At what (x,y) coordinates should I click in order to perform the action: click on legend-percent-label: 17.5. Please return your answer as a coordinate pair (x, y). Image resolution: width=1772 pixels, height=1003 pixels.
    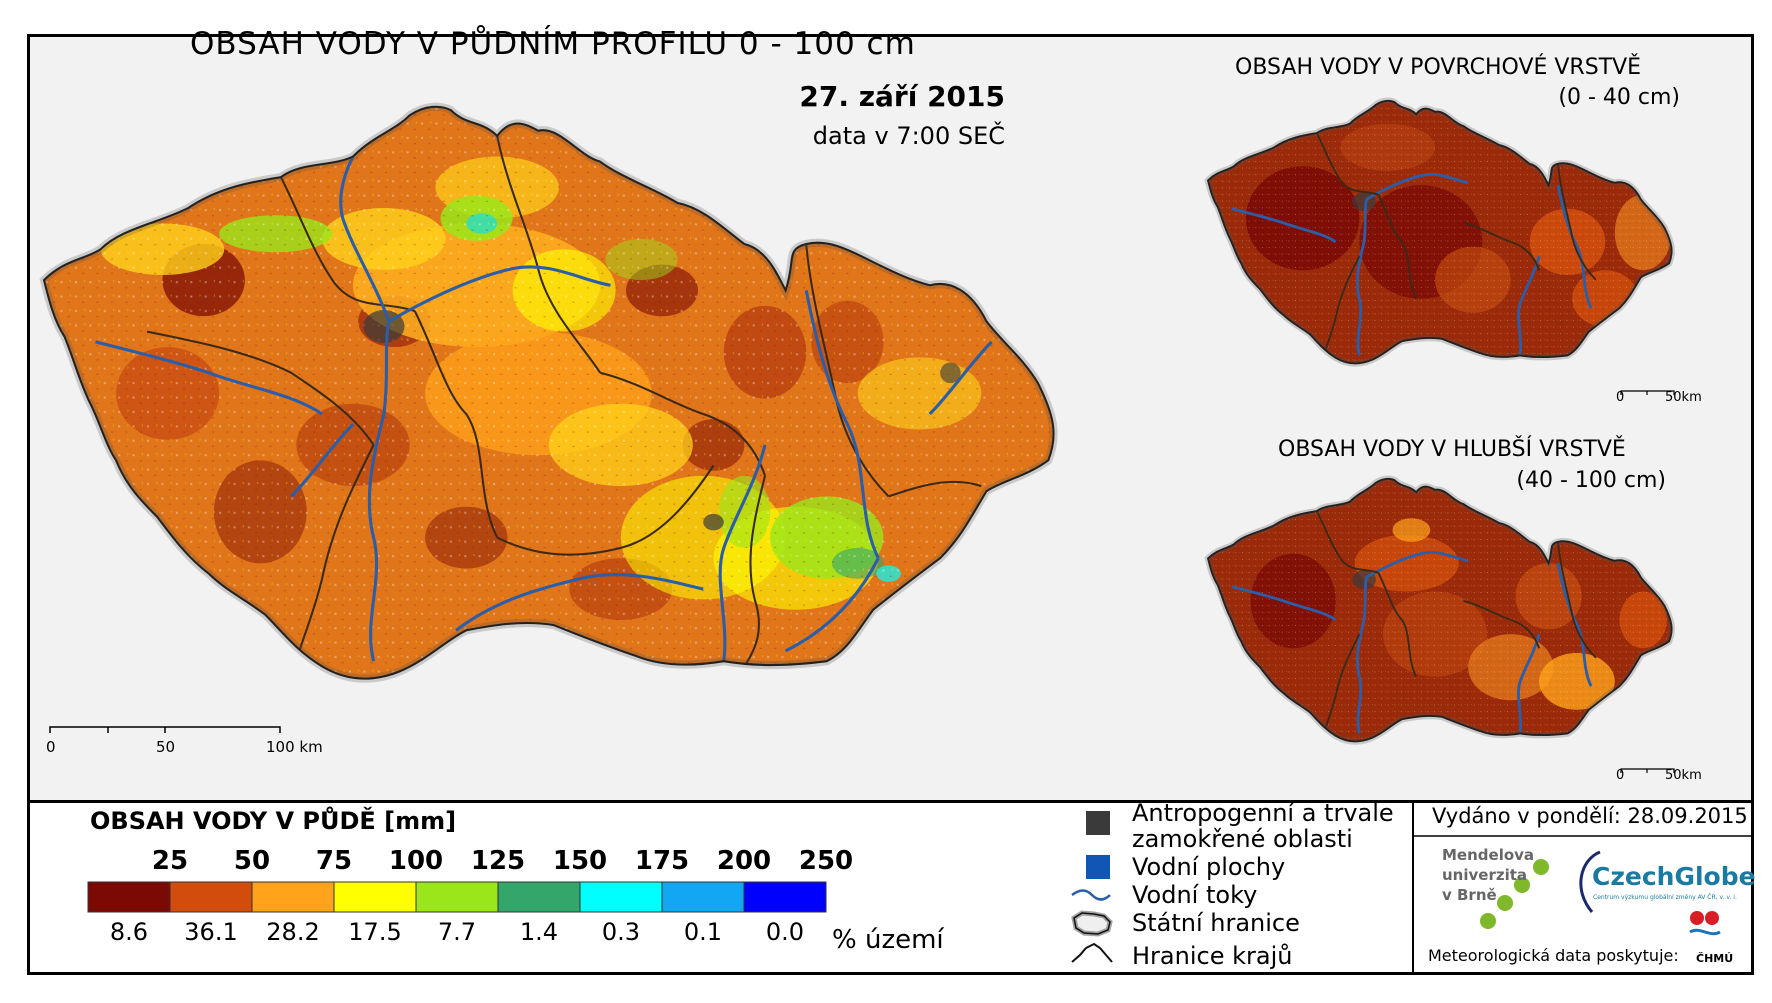
    Looking at the image, I should click on (375, 932).